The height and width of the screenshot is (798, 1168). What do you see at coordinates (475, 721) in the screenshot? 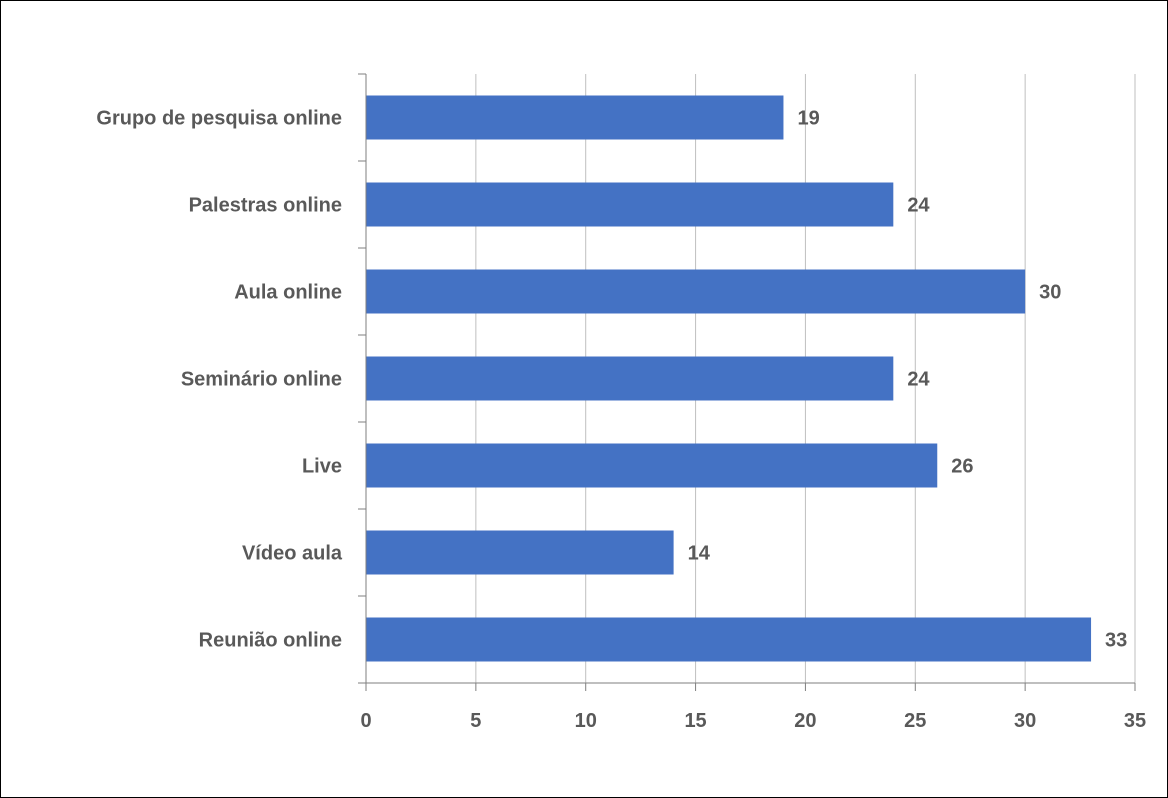
I see `x-tick-label-1: 5` at bounding box center [475, 721].